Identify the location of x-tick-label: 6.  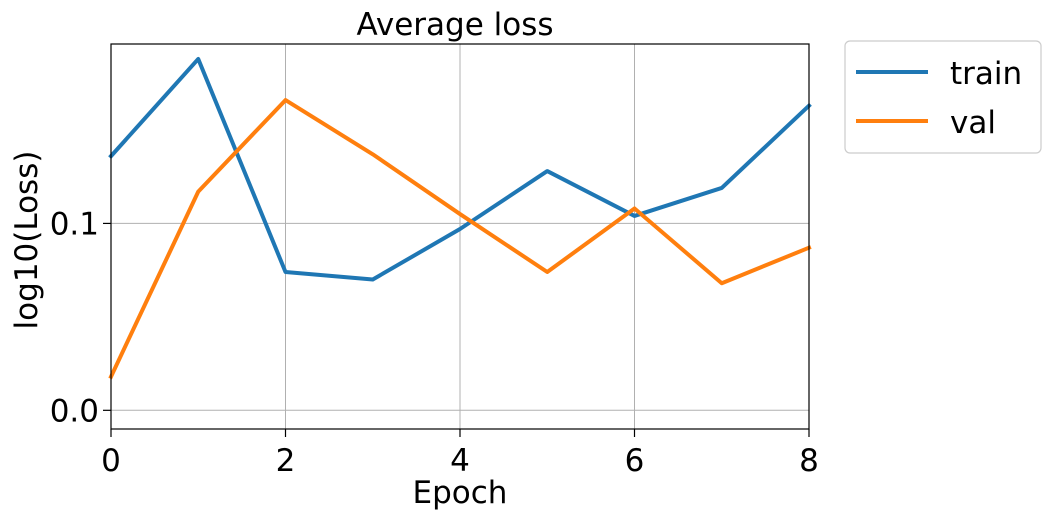
(635, 461).